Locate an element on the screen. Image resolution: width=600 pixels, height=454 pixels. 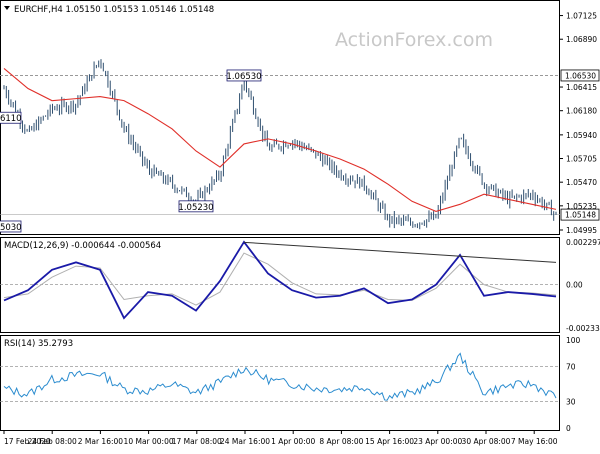
price-axis-box-label: 1.05148 is located at coordinates (580, 215).